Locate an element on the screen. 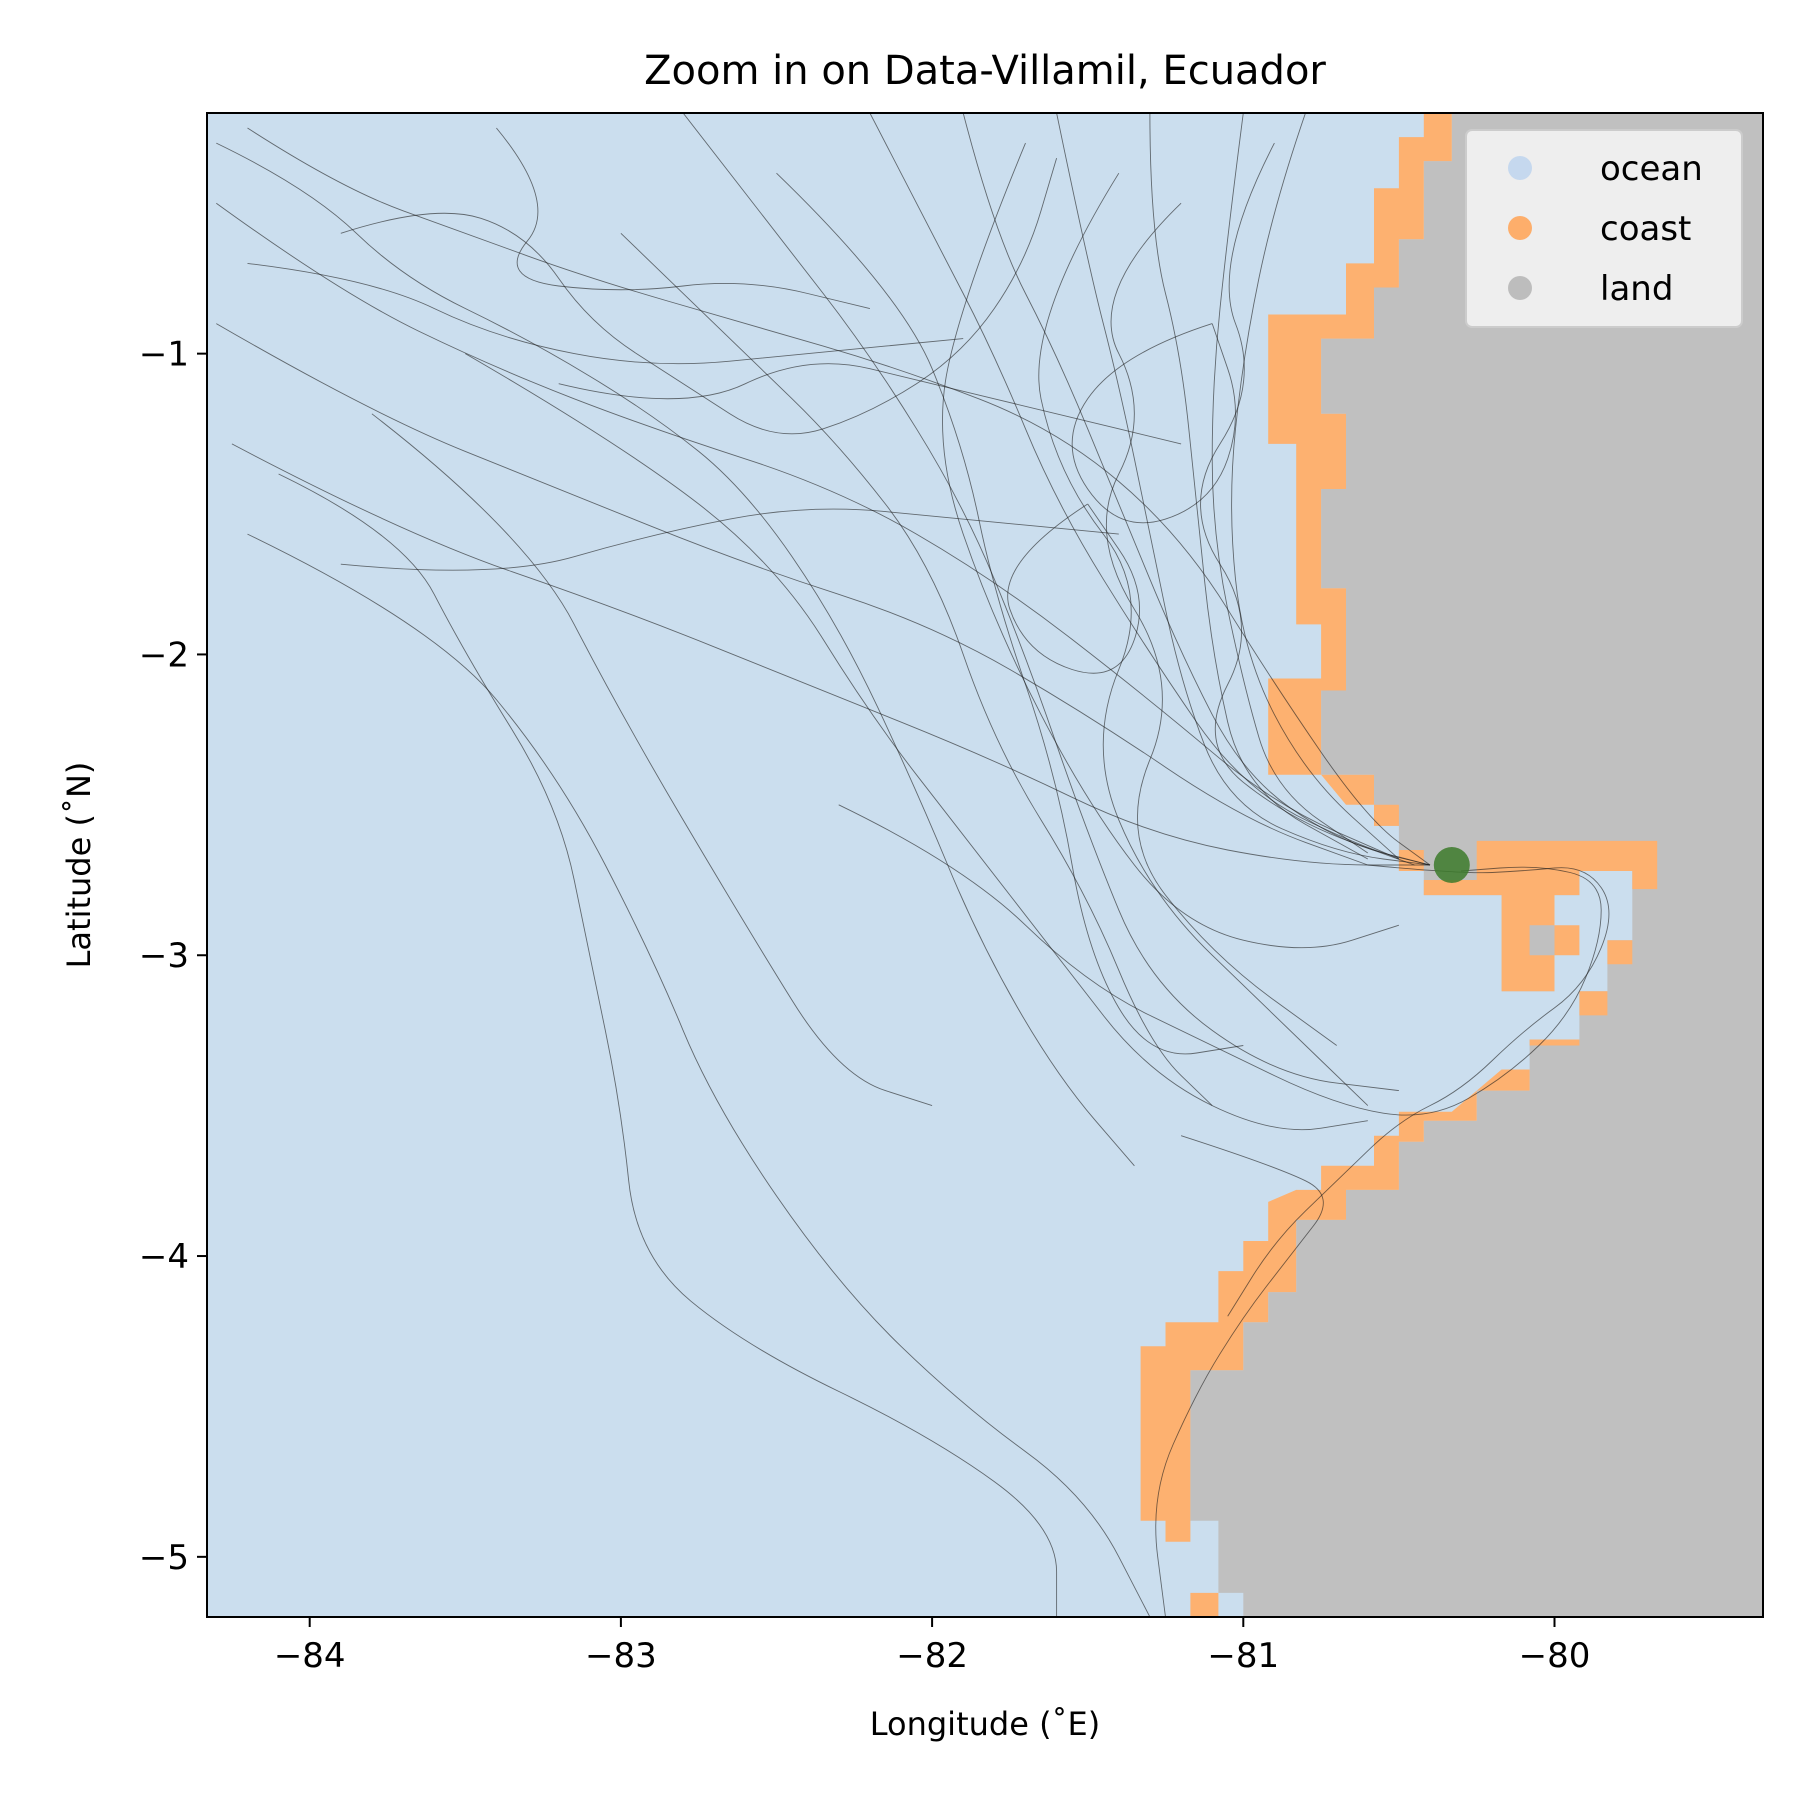  release-point-marker is located at coordinates (1451, 865).